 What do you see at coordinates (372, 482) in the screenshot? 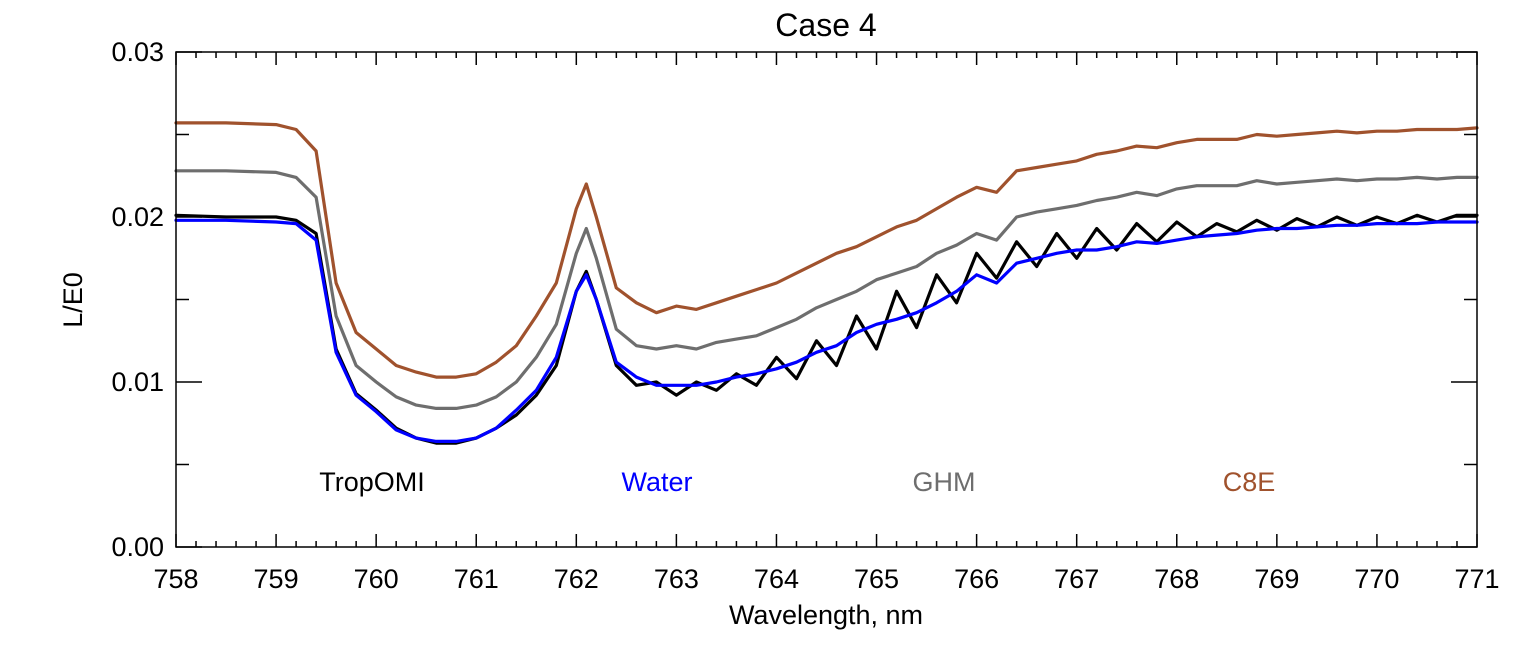
I see `legend-label-tropomi: TropOMI` at bounding box center [372, 482].